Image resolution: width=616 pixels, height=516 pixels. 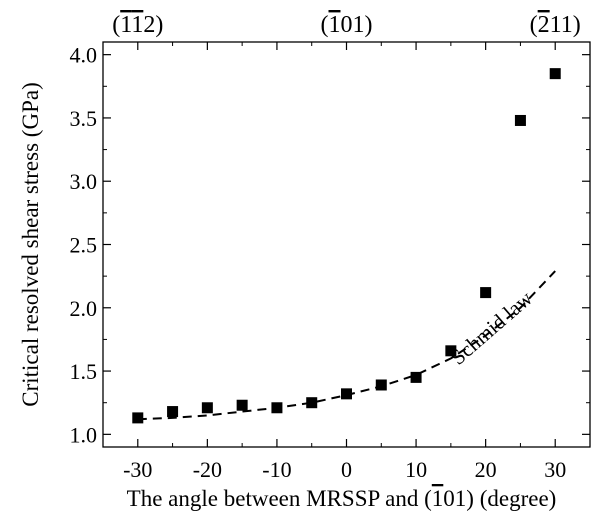 I want to click on x-axis-title-part: 01) (degree), so click(x=499, y=498).